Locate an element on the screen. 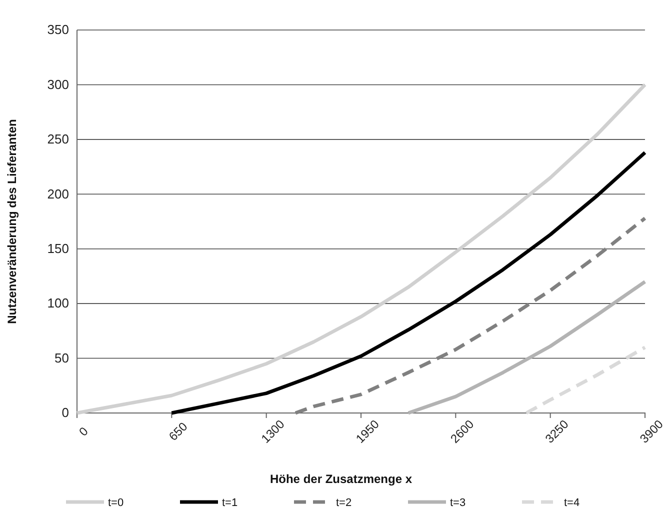 The width and height of the screenshot is (671, 513). y-tick-label: 0 is located at coordinates (65, 412).